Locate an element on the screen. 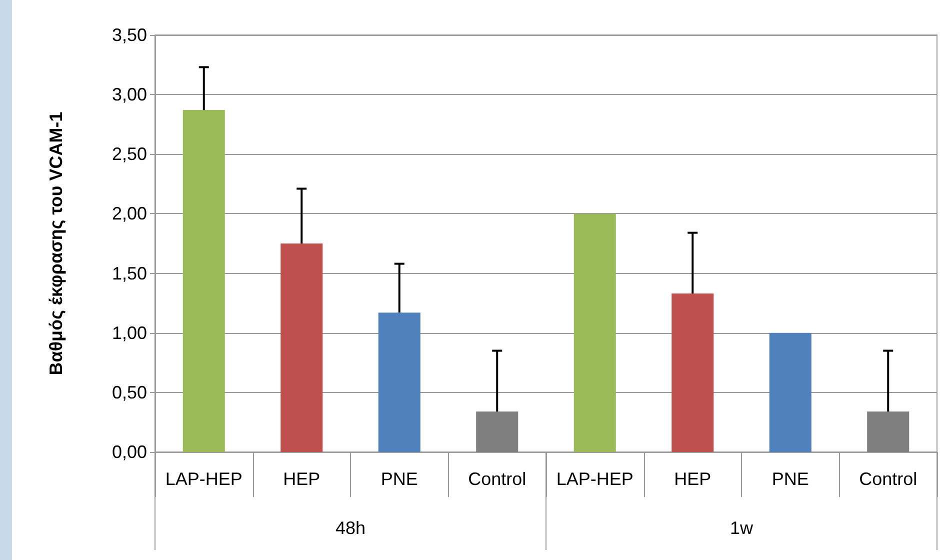 This screenshot has width=947, height=560. y-tick-label: 2,00 is located at coordinates (129, 214).